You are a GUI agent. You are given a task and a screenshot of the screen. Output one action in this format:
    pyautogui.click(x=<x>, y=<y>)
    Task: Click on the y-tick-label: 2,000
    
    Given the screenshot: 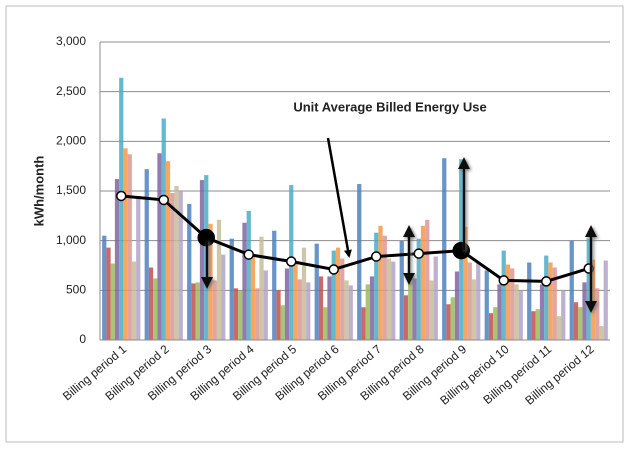 What is the action you would take?
    pyautogui.click(x=71, y=141)
    